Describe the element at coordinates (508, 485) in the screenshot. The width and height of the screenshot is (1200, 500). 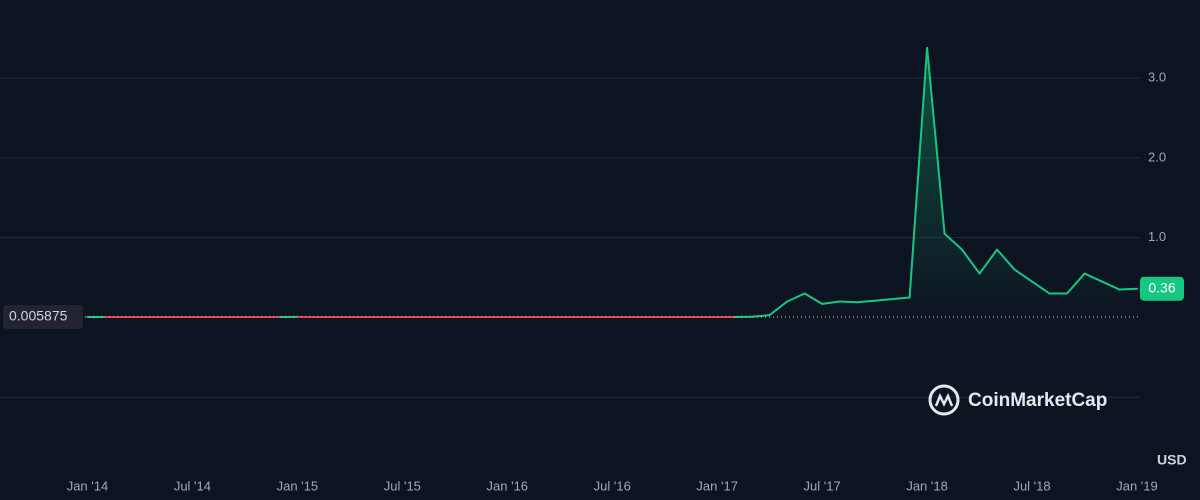
I see `x-tick-label: Jan '16` at that location.